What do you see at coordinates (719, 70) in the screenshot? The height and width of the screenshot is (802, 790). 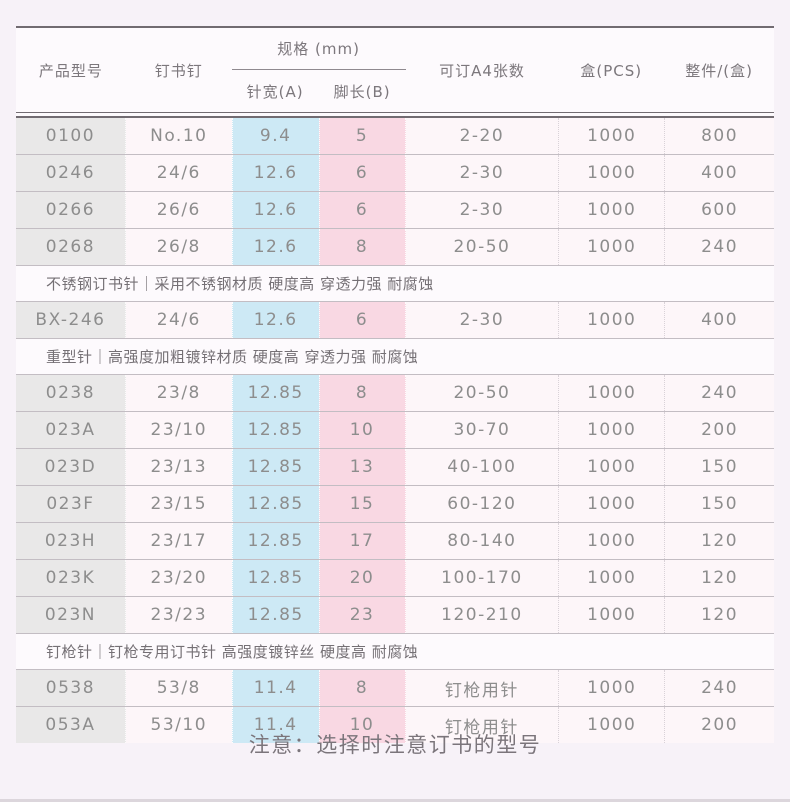 I see `header-carton: 整件/(盒)` at bounding box center [719, 70].